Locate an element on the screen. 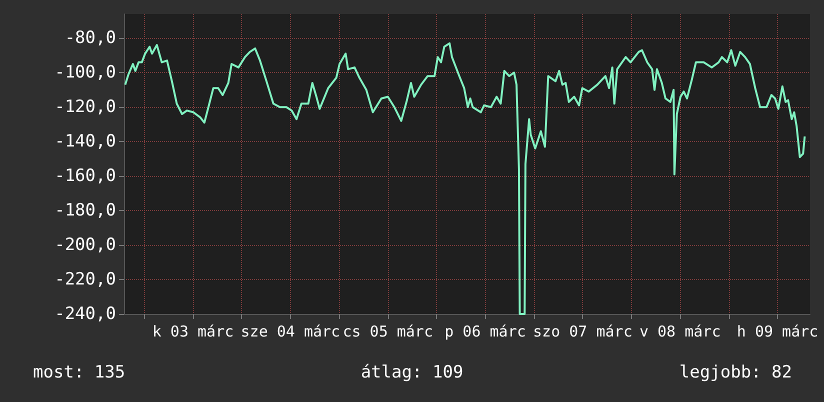  x-tick-label: k 03 márc is located at coordinates (193, 331).